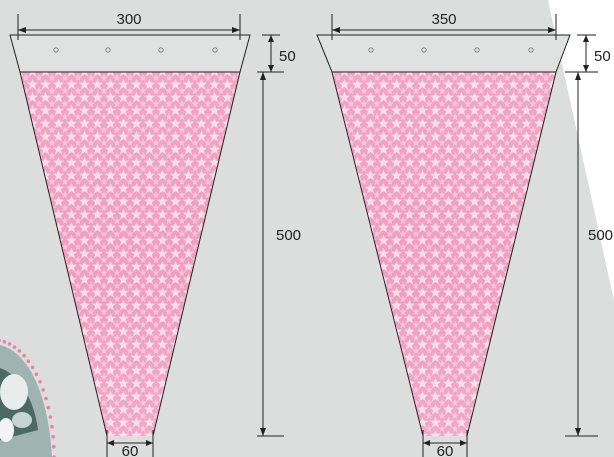 This screenshot has width=614, height=457. I want to click on top-width-label: 300, so click(128, 19).